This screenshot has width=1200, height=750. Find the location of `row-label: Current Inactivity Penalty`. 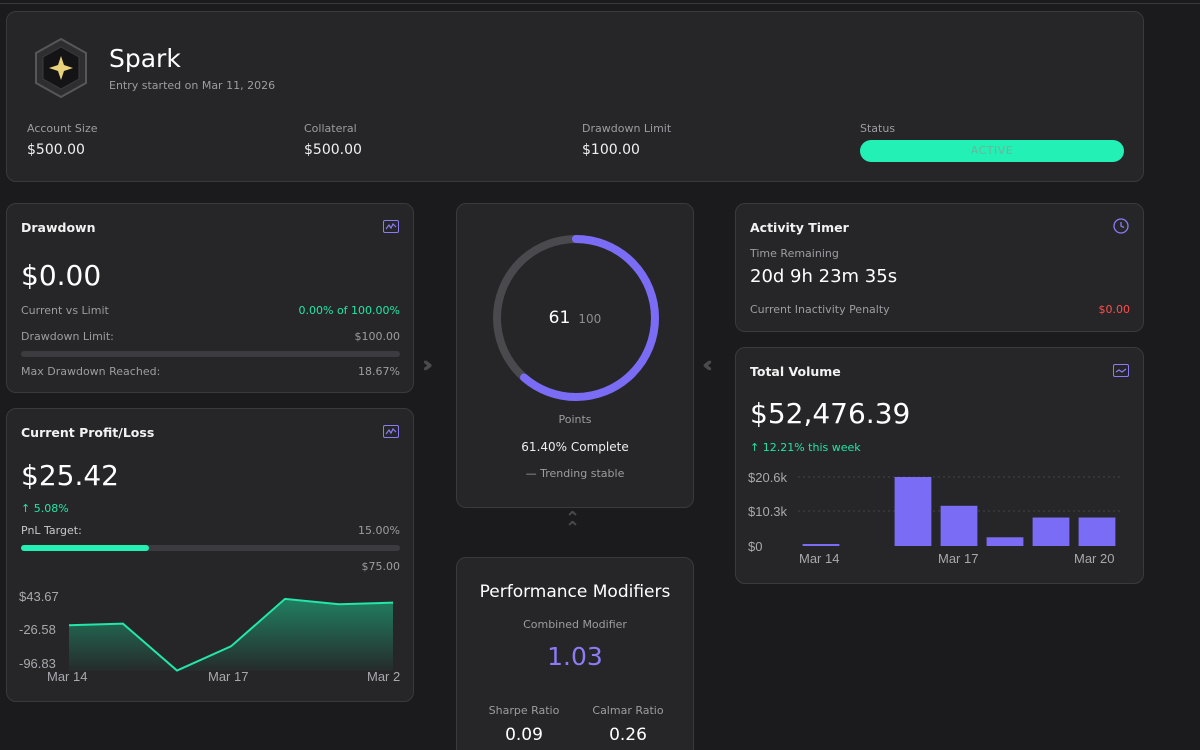

row-label: Current Inactivity Penalty is located at coordinates (820, 309).